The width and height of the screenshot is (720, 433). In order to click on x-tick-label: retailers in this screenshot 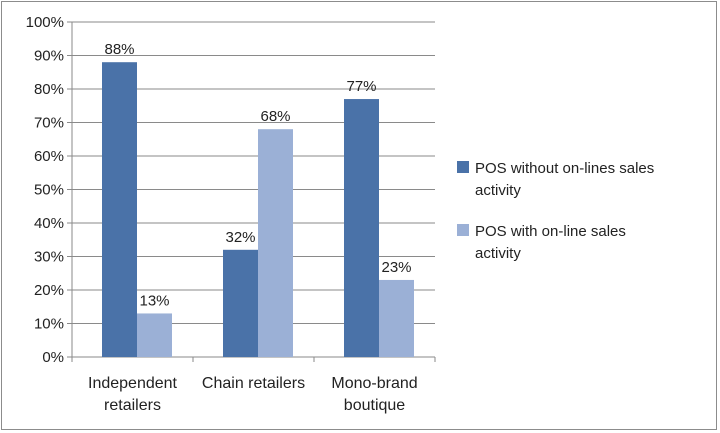, I will do `click(132, 405)`.